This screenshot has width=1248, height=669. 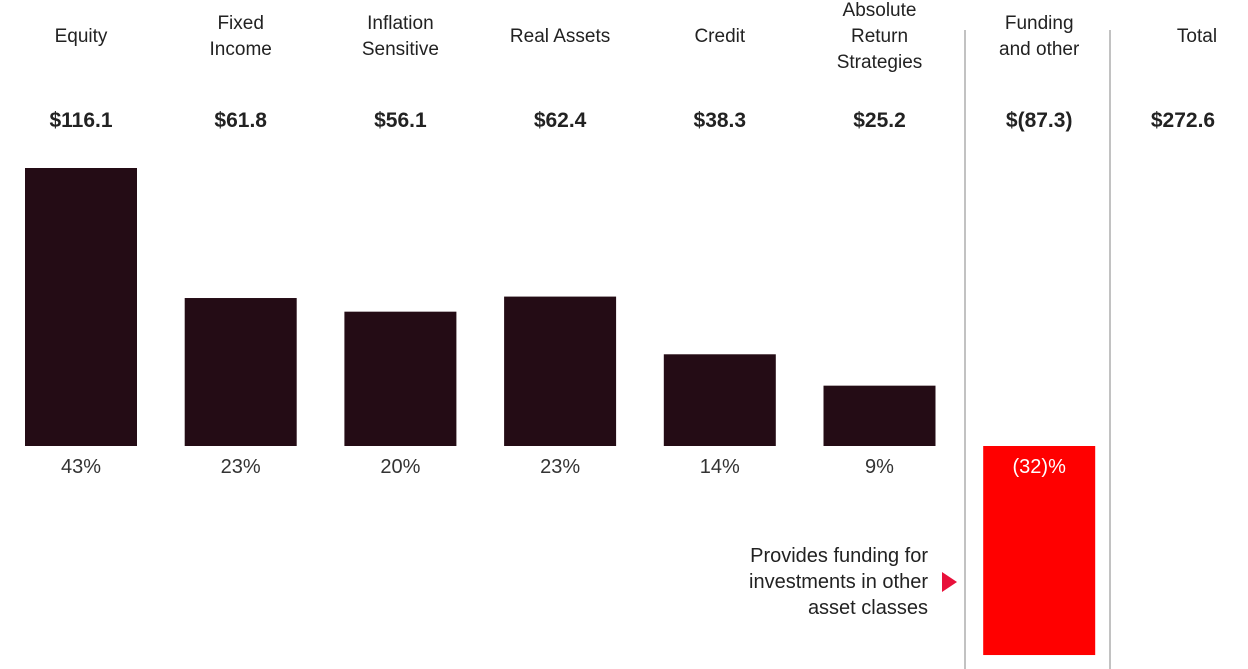 I want to click on category-label: Fixed Income, so click(x=240, y=36).